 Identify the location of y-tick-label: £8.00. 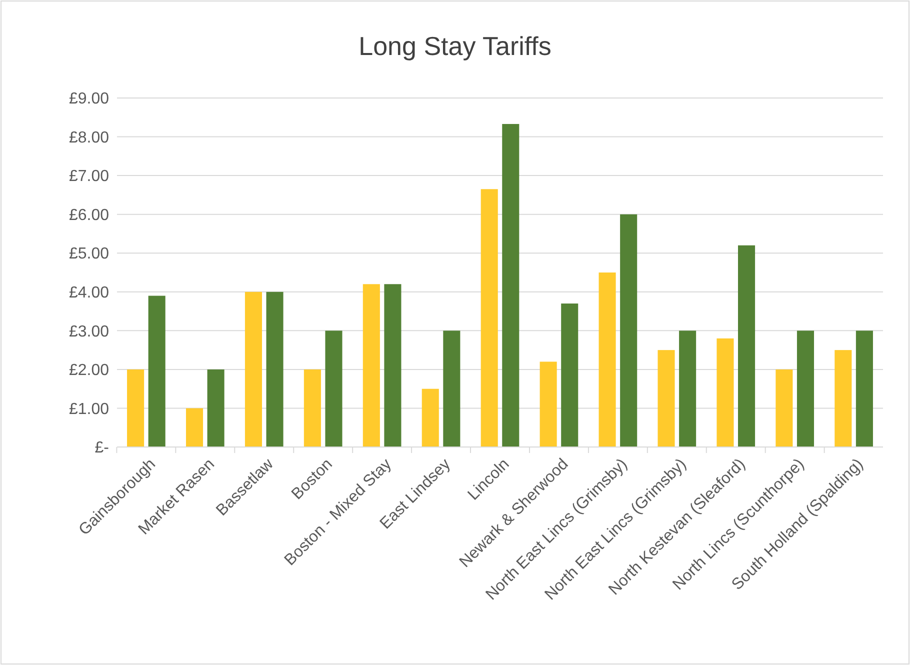
(89, 137).